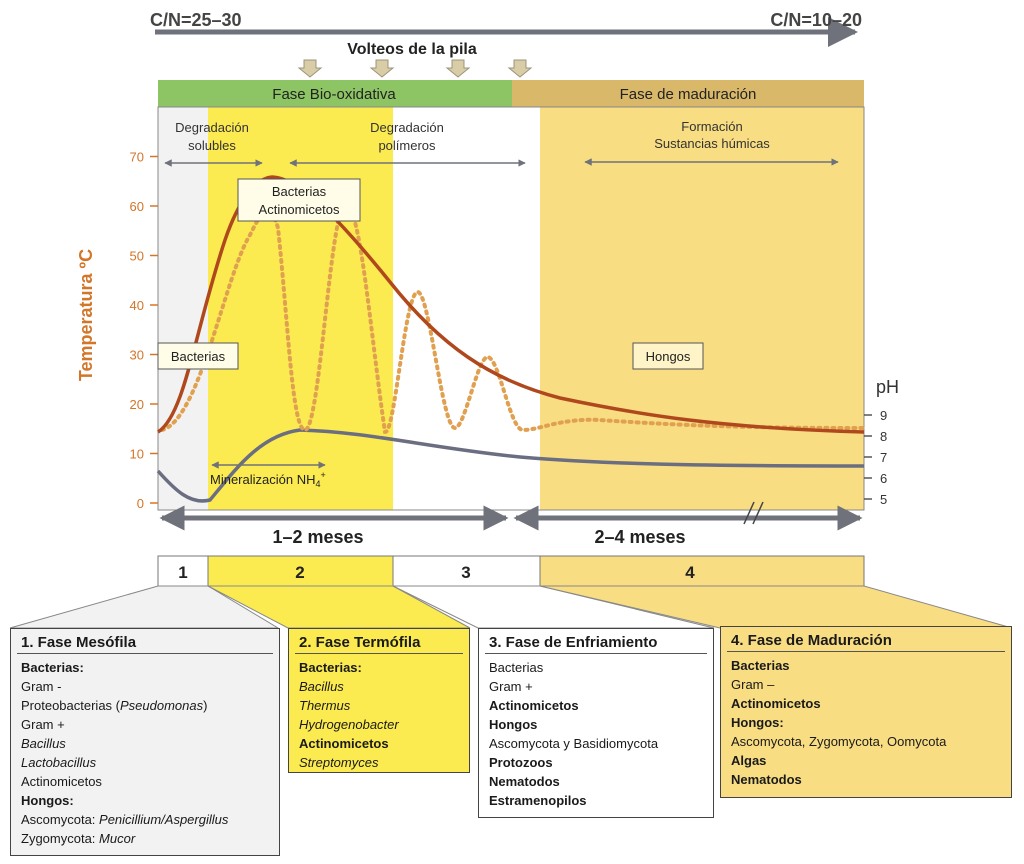  Describe the element at coordinates (412, 49) in the screenshot. I see `turning-label: Volteos de la pila` at that location.